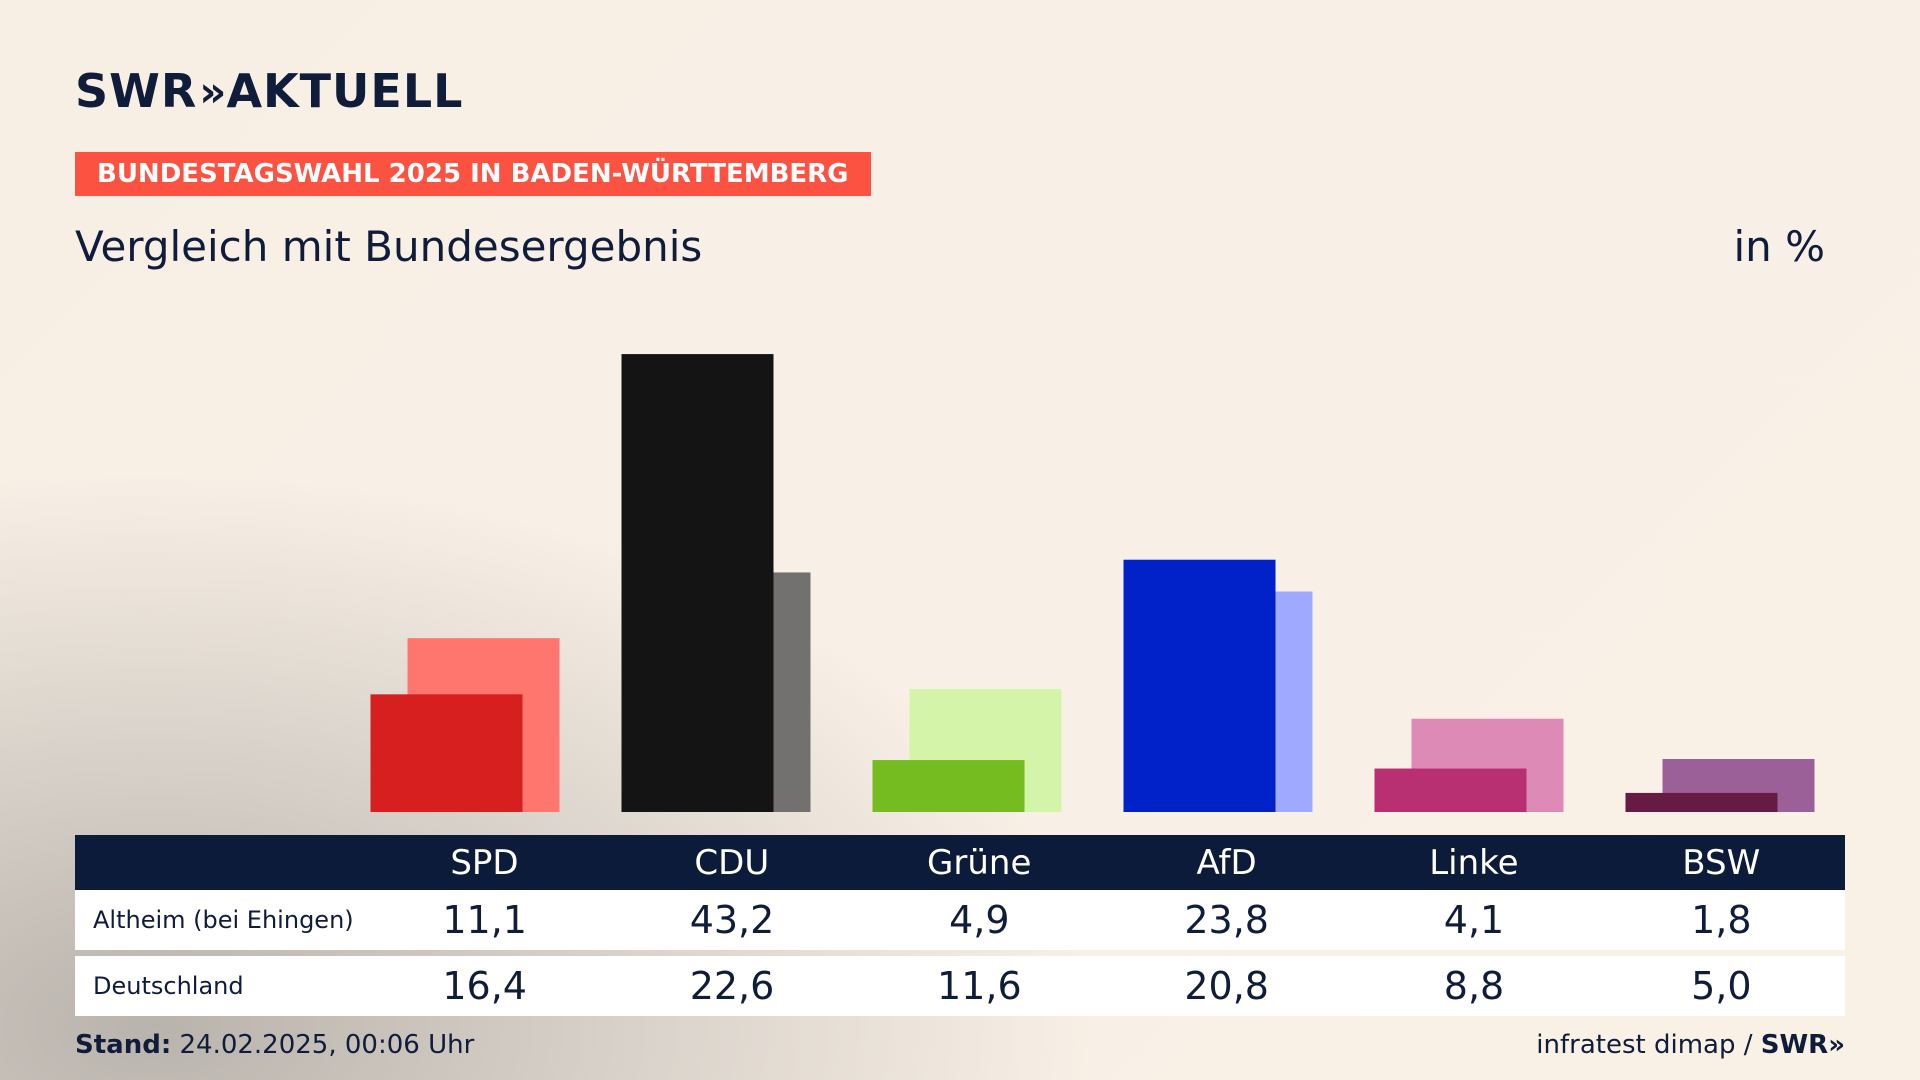 This screenshot has height=1080, width=1920. I want to click on chart-title: Vergleich mit Bundesergebnis, so click(389, 246).